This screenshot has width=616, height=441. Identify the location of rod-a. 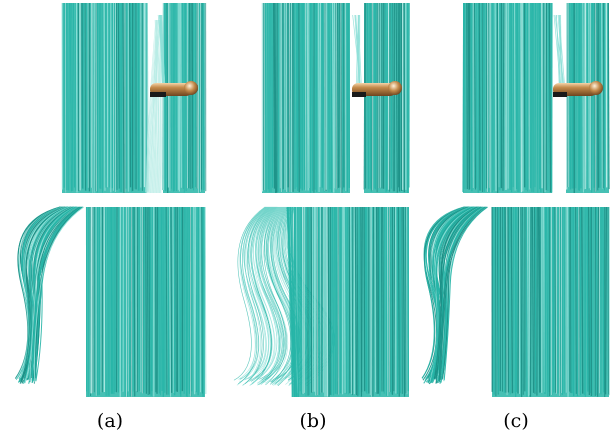
(174, 89).